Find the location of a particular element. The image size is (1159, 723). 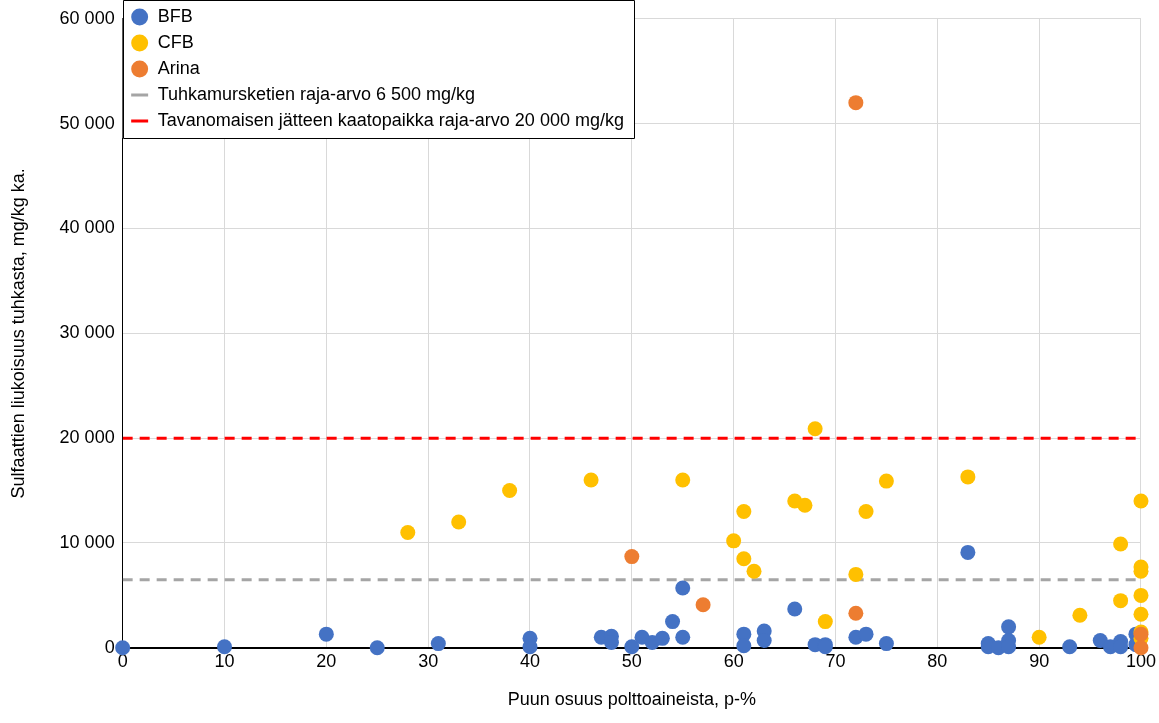

x-tick-label: 10 is located at coordinates (224, 660).